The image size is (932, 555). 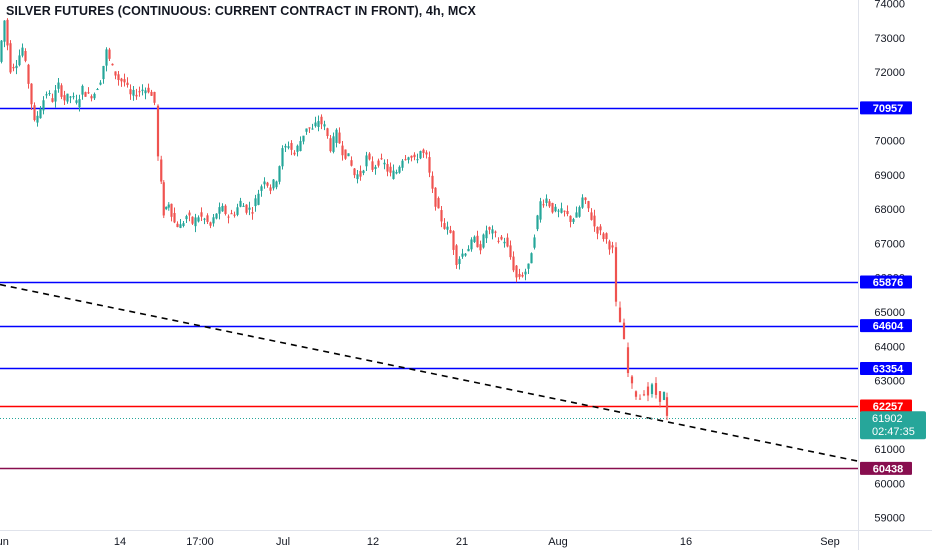 What do you see at coordinates (889, 484) in the screenshot?
I see `y-tick-label: 60000` at bounding box center [889, 484].